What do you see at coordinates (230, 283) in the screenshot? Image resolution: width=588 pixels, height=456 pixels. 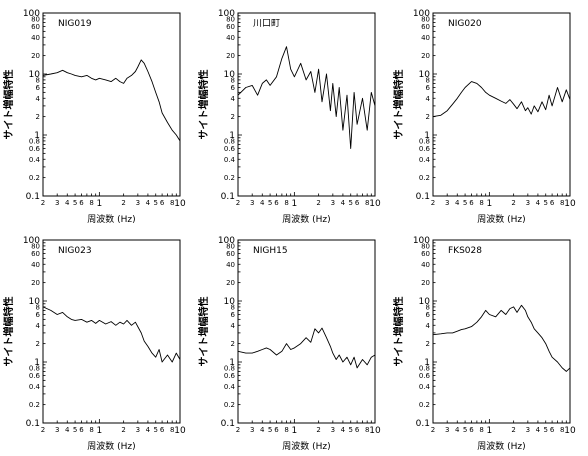 I see `y-tick-label: 20` at bounding box center [230, 283].